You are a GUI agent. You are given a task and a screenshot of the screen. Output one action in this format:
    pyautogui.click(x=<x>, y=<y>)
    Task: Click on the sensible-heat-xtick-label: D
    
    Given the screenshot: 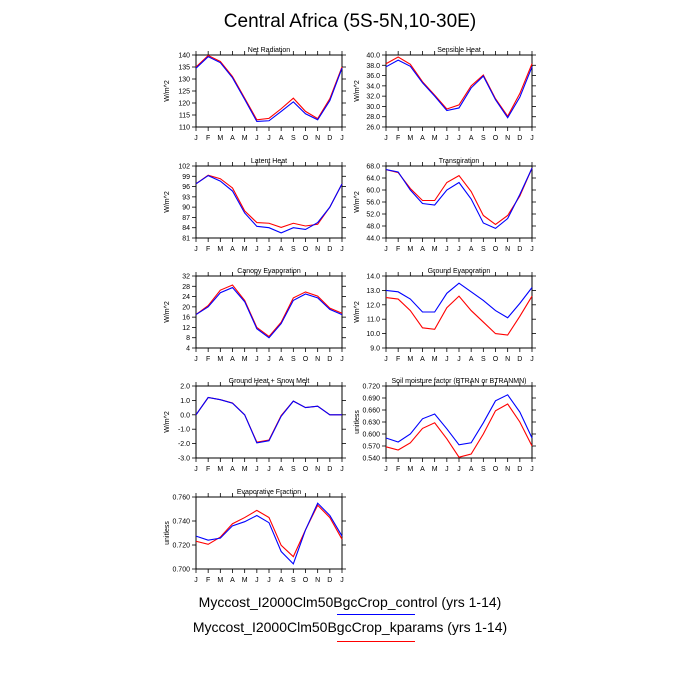 What is the action you would take?
    pyautogui.click(x=519, y=138)
    